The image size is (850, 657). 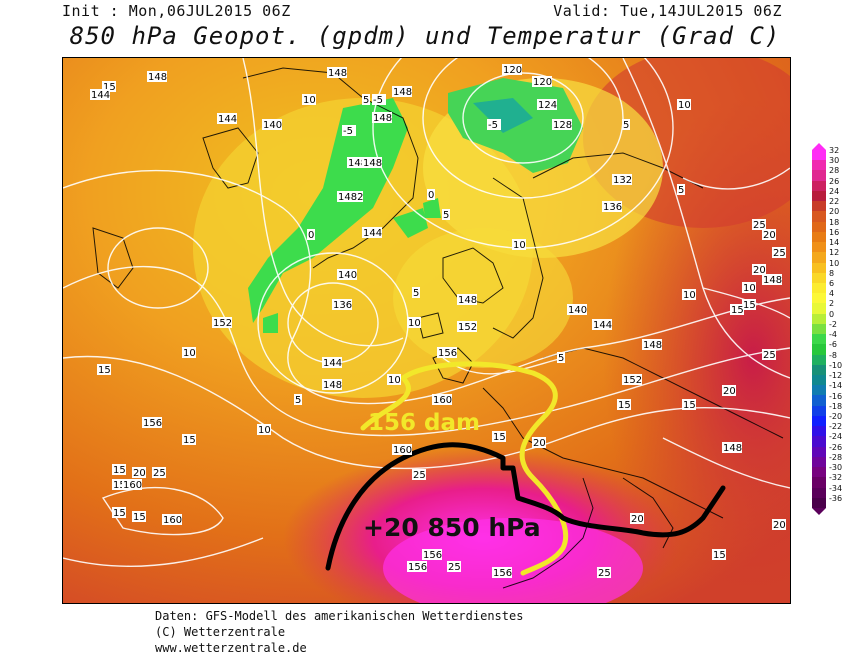 What do you see at coordinates (833, 324) in the screenshot?
I see `color-scale-label: -2` at bounding box center [833, 324].